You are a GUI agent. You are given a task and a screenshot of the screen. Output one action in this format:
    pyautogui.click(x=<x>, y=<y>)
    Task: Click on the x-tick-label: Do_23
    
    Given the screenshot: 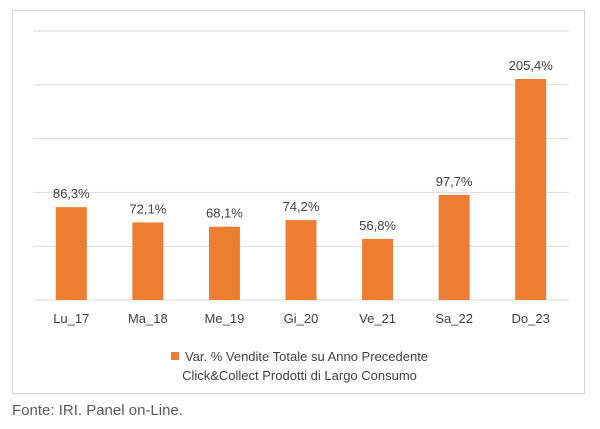 What is the action you would take?
    pyautogui.click(x=531, y=318)
    